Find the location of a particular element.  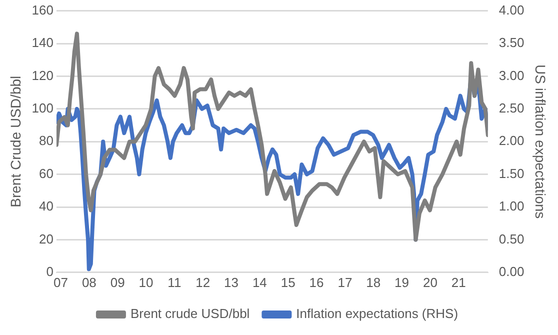

y2-tick-label: 3.50 is located at coordinates (511, 42).